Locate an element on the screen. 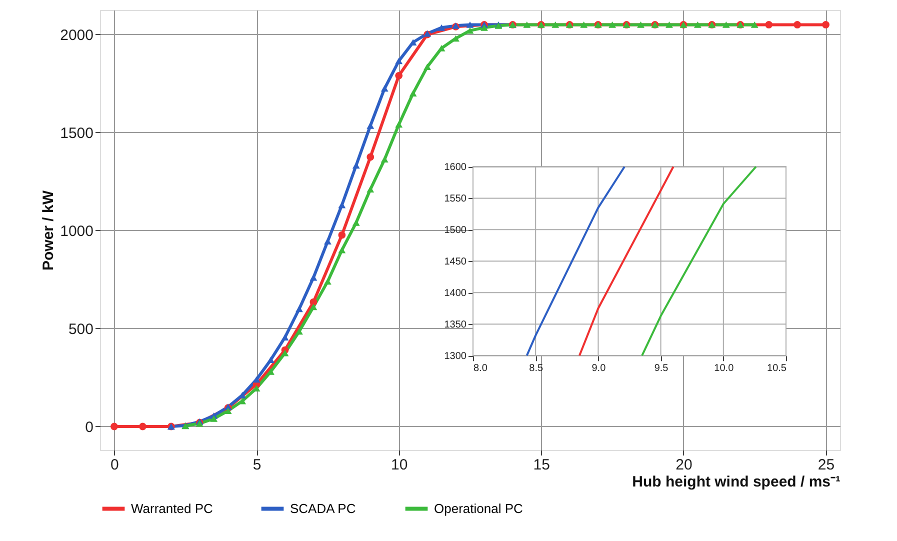 This screenshot has width=897, height=541. x-tick-label: 8.5 is located at coordinates (536, 368).